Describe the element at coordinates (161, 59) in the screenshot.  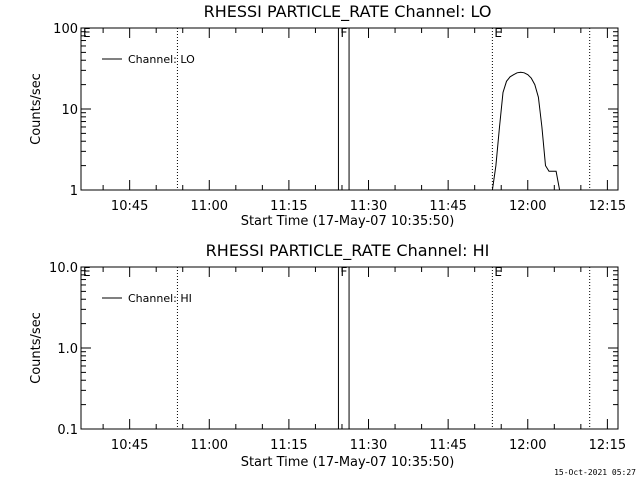
I see `legend-entry: Channel: LO` at that location.